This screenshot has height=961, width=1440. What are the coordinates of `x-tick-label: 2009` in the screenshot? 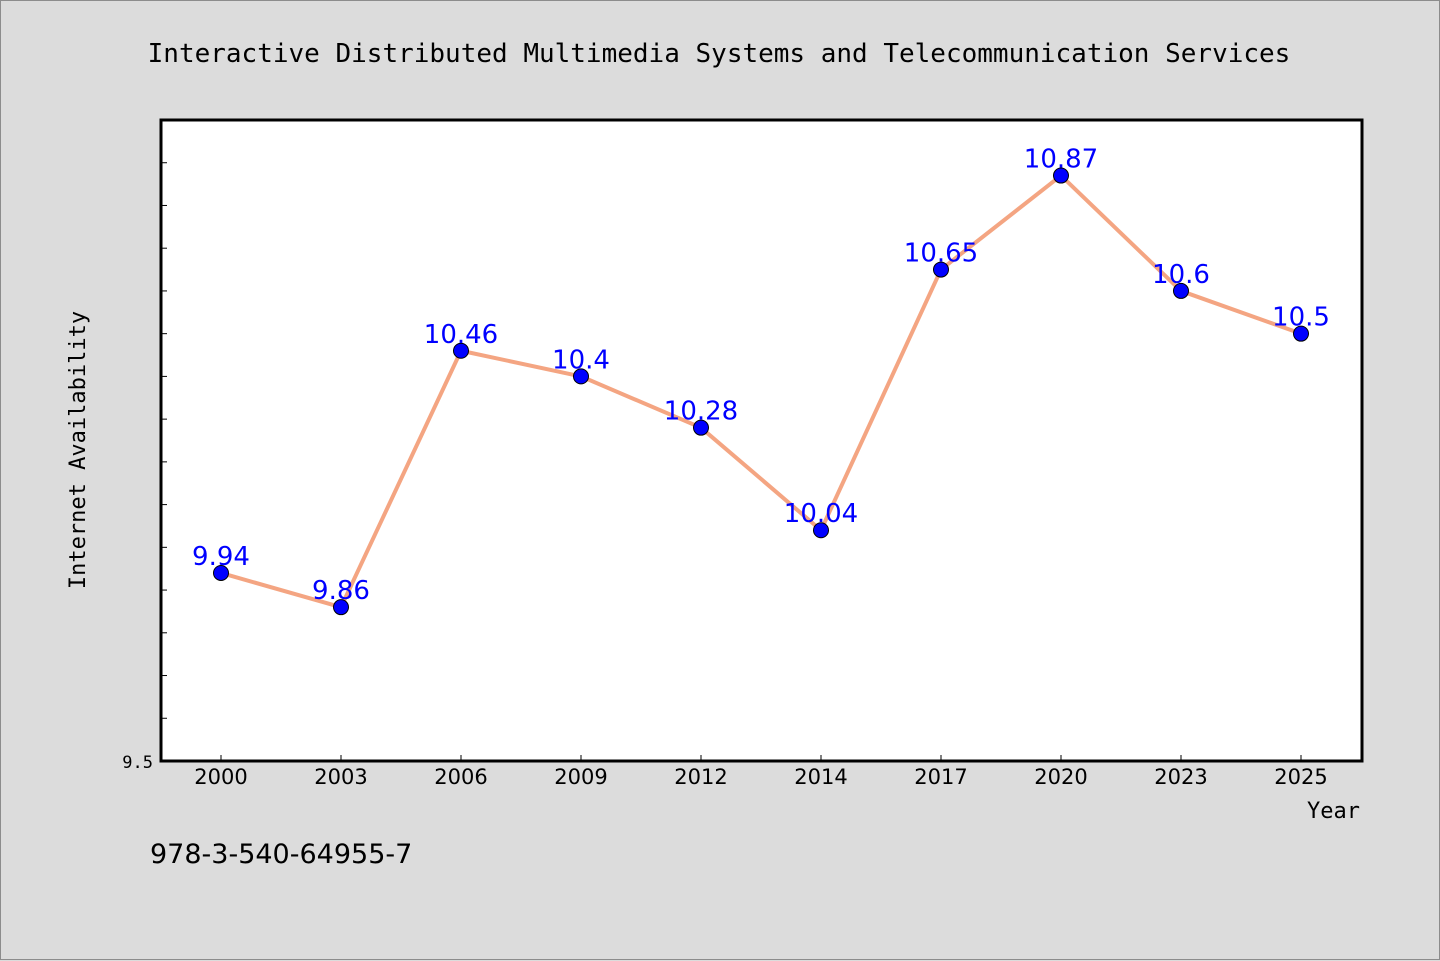 It's located at (580, 777).